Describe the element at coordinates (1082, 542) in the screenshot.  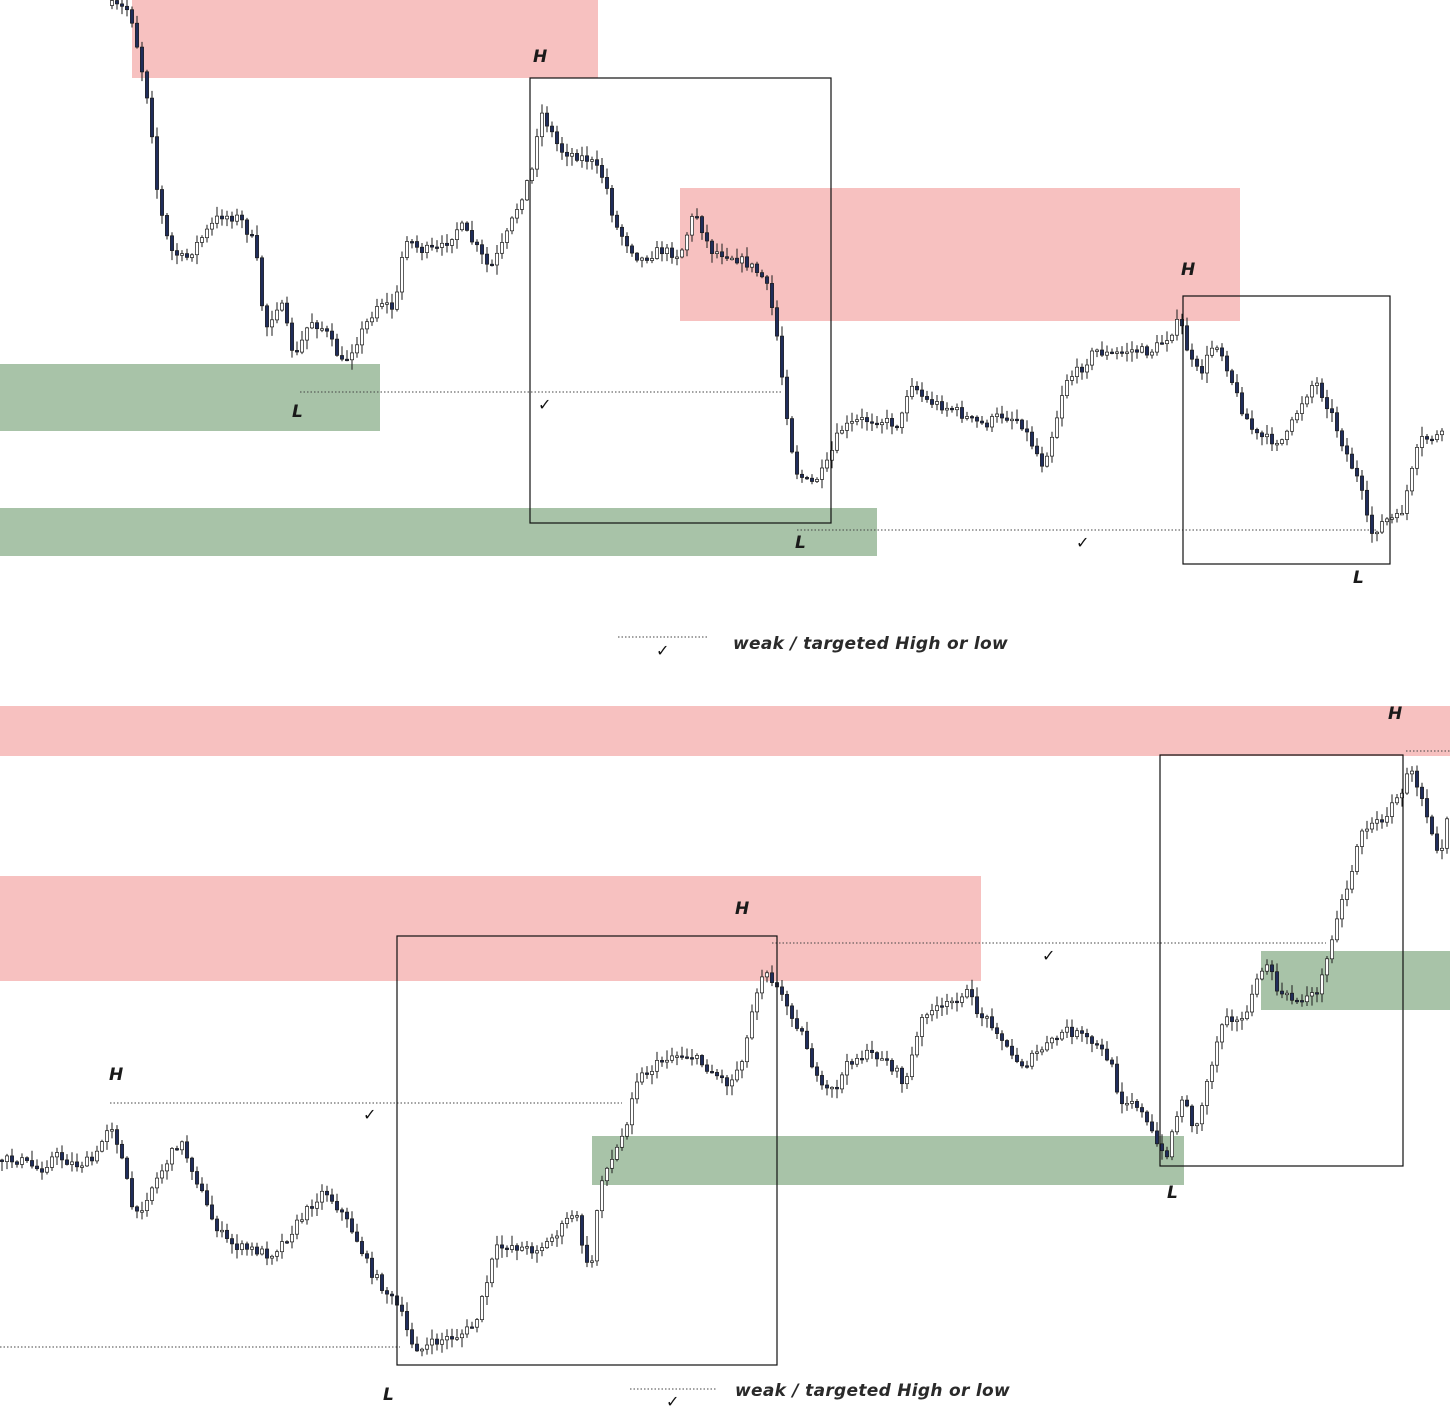
I see `check-mark: ✓` at that location.